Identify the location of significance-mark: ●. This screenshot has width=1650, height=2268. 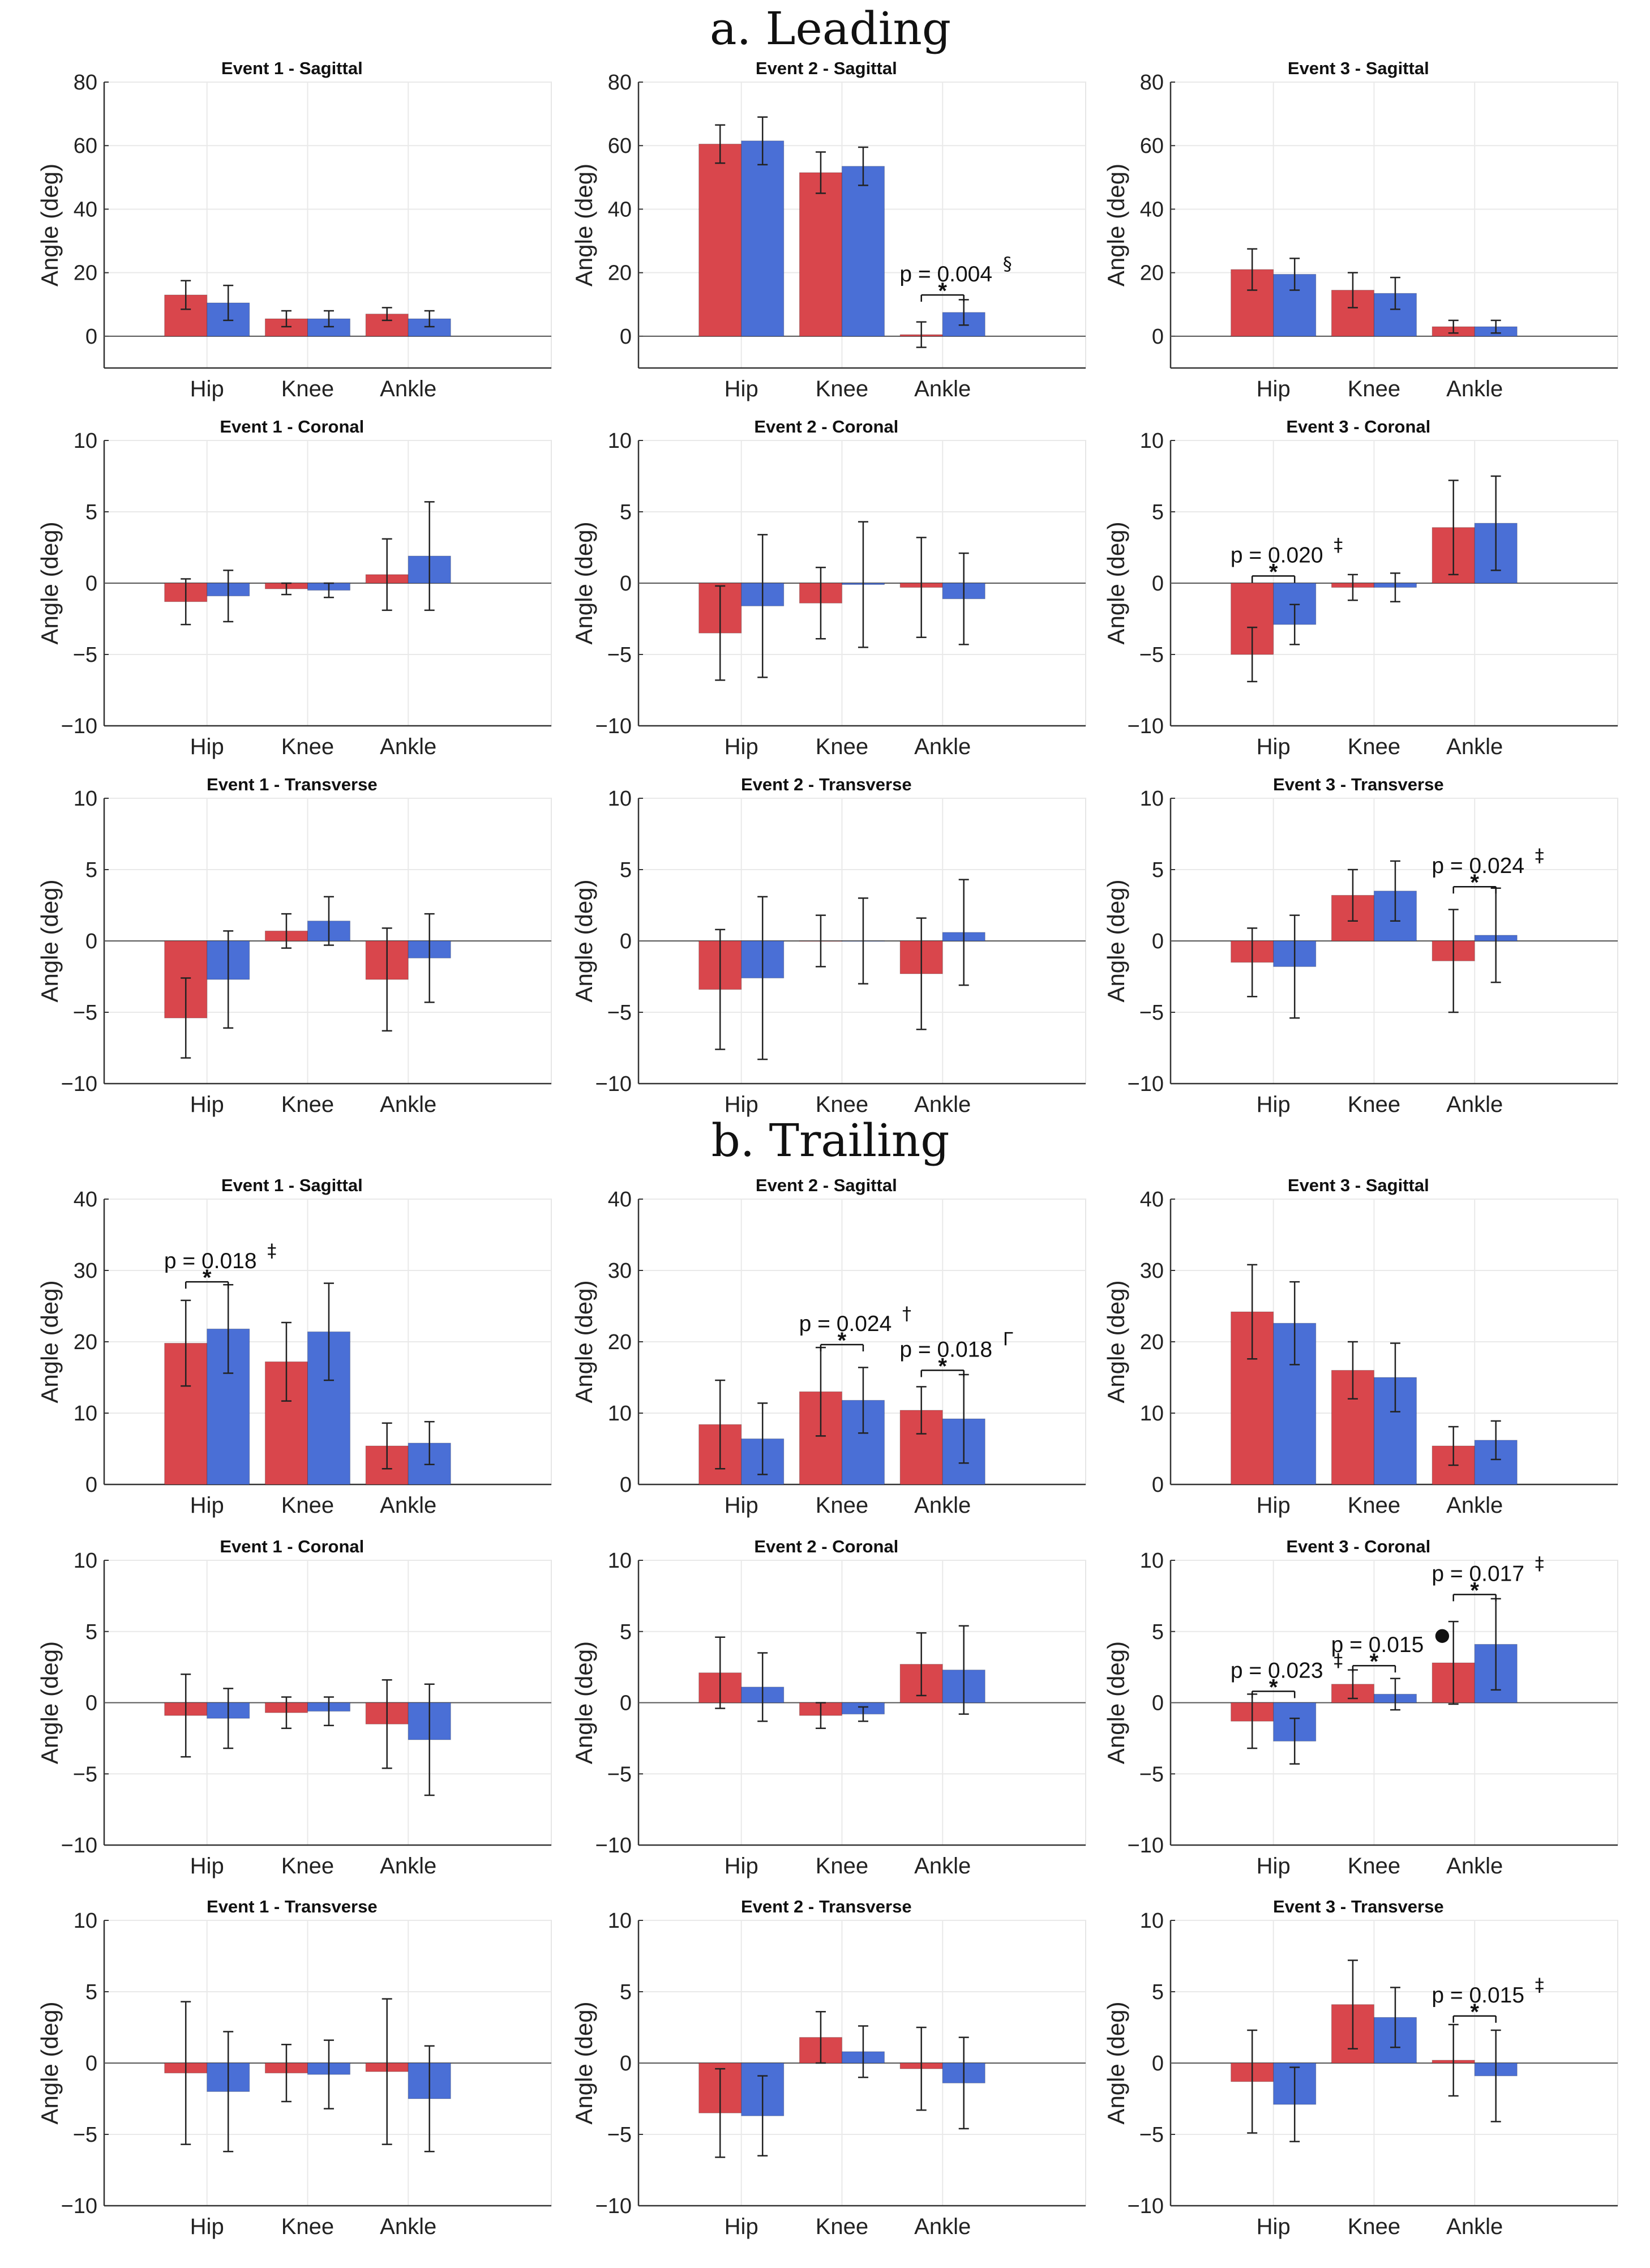
(1442, 1635).